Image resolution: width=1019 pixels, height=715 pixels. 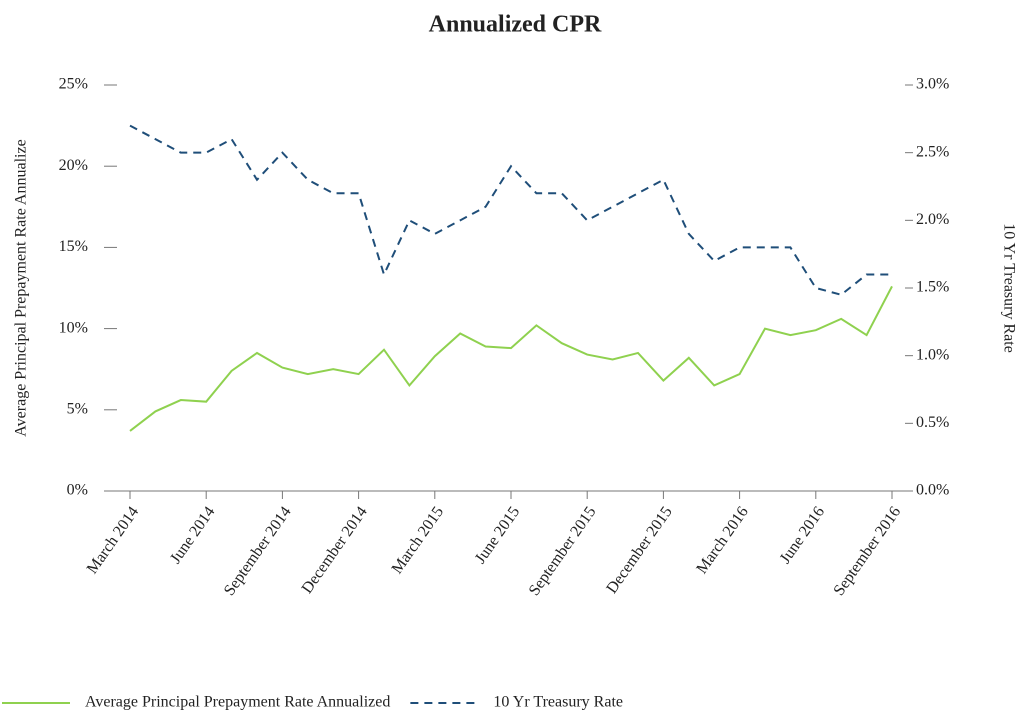 What do you see at coordinates (932, 219) in the screenshot?
I see `y2-tick-label: 2.0%` at bounding box center [932, 219].